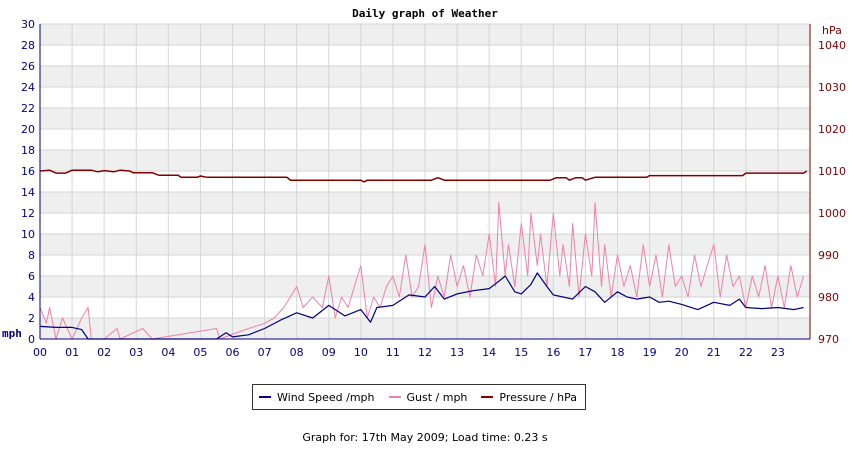 The height and width of the screenshot is (450, 850). What do you see at coordinates (28, 171) in the screenshot?
I see `y-left-tick-label: 16` at bounding box center [28, 171].